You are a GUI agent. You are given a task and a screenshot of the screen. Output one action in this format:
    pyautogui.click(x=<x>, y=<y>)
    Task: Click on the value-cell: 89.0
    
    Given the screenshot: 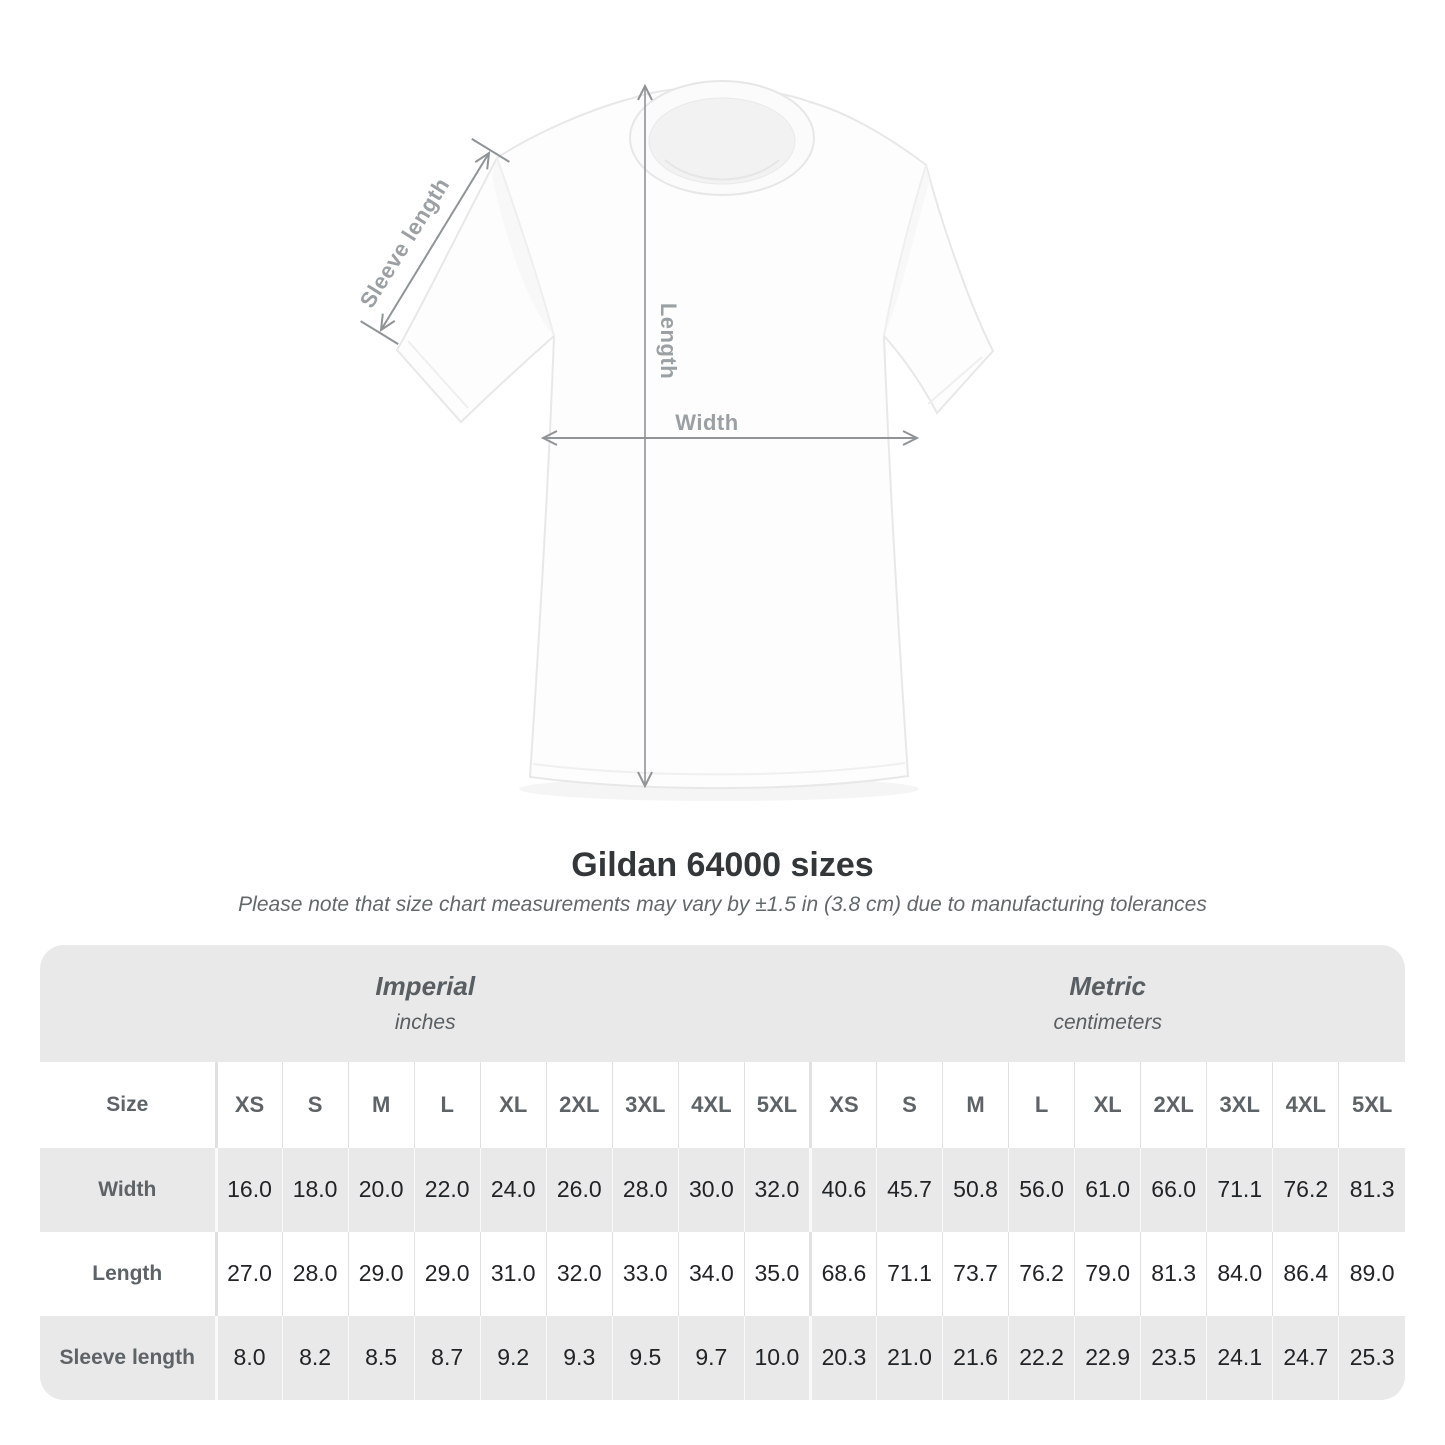 What is the action you would take?
    pyautogui.click(x=1371, y=1273)
    